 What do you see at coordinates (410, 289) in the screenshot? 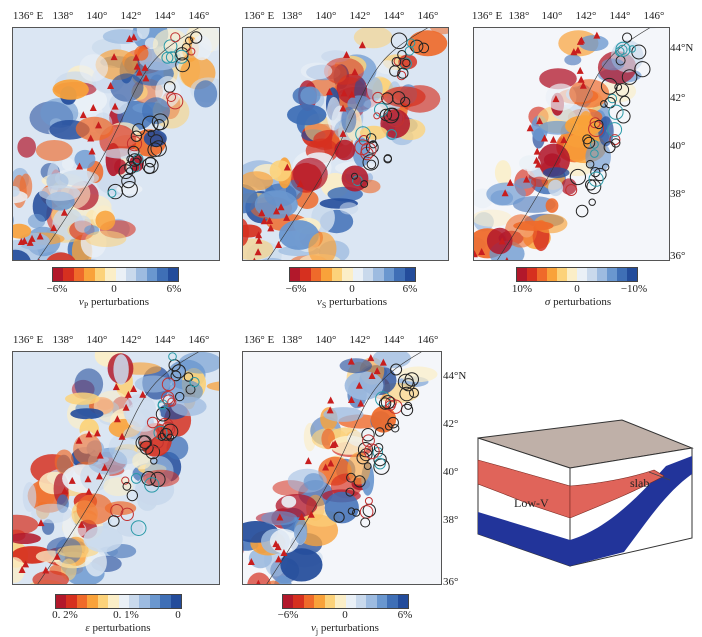
I see `colorbar-max-label: 6%` at bounding box center [410, 289].